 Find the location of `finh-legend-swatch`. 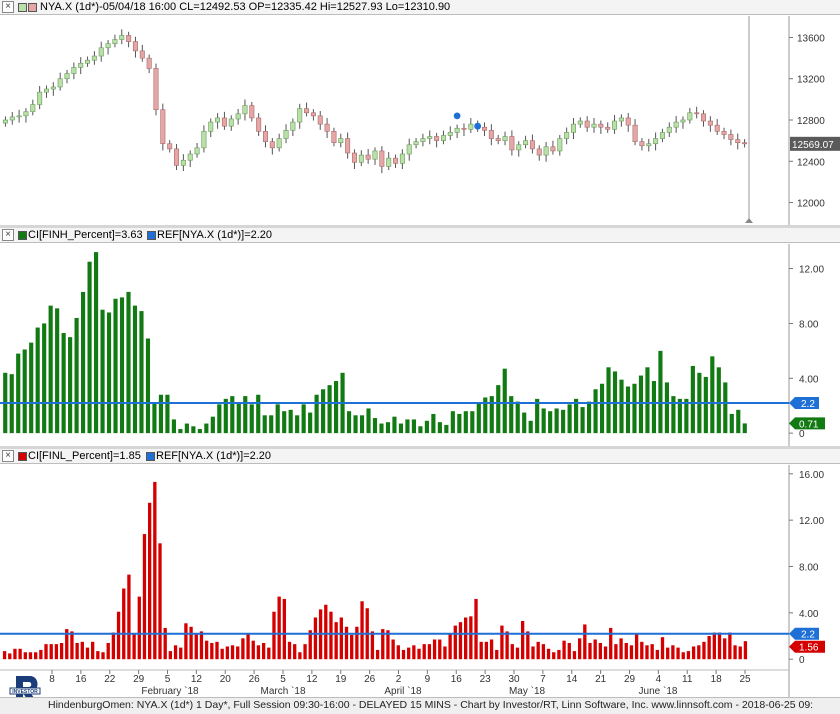

finh-legend-swatch is located at coordinates (22, 235).